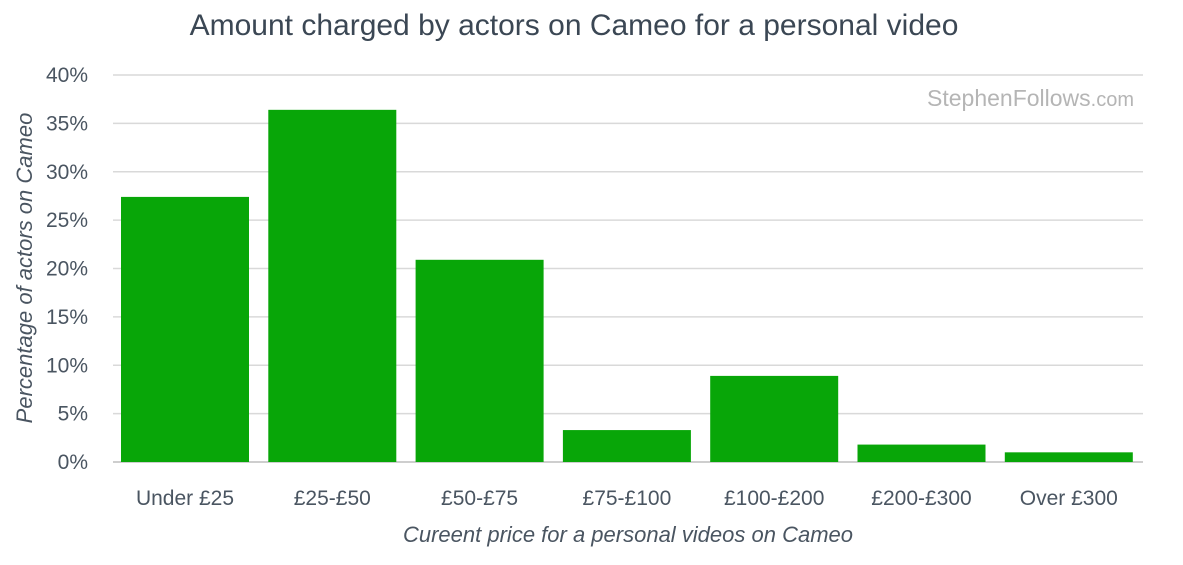 The width and height of the screenshot is (1183, 565). I want to click on y-tick-label: 40%, so click(67, 75).